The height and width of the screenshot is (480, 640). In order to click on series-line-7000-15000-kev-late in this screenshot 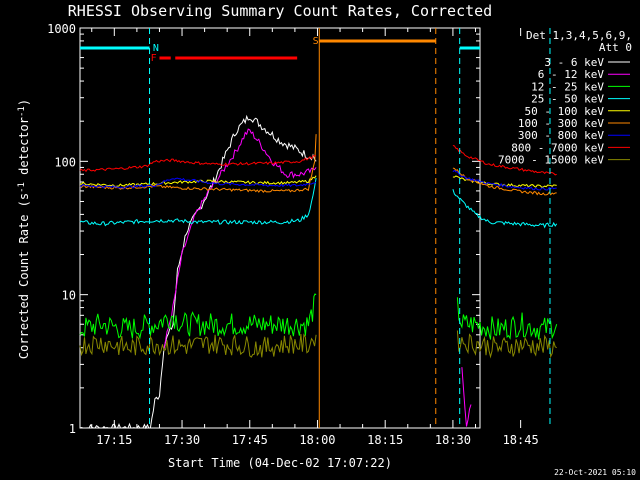, I will do `click(506, 344)`.